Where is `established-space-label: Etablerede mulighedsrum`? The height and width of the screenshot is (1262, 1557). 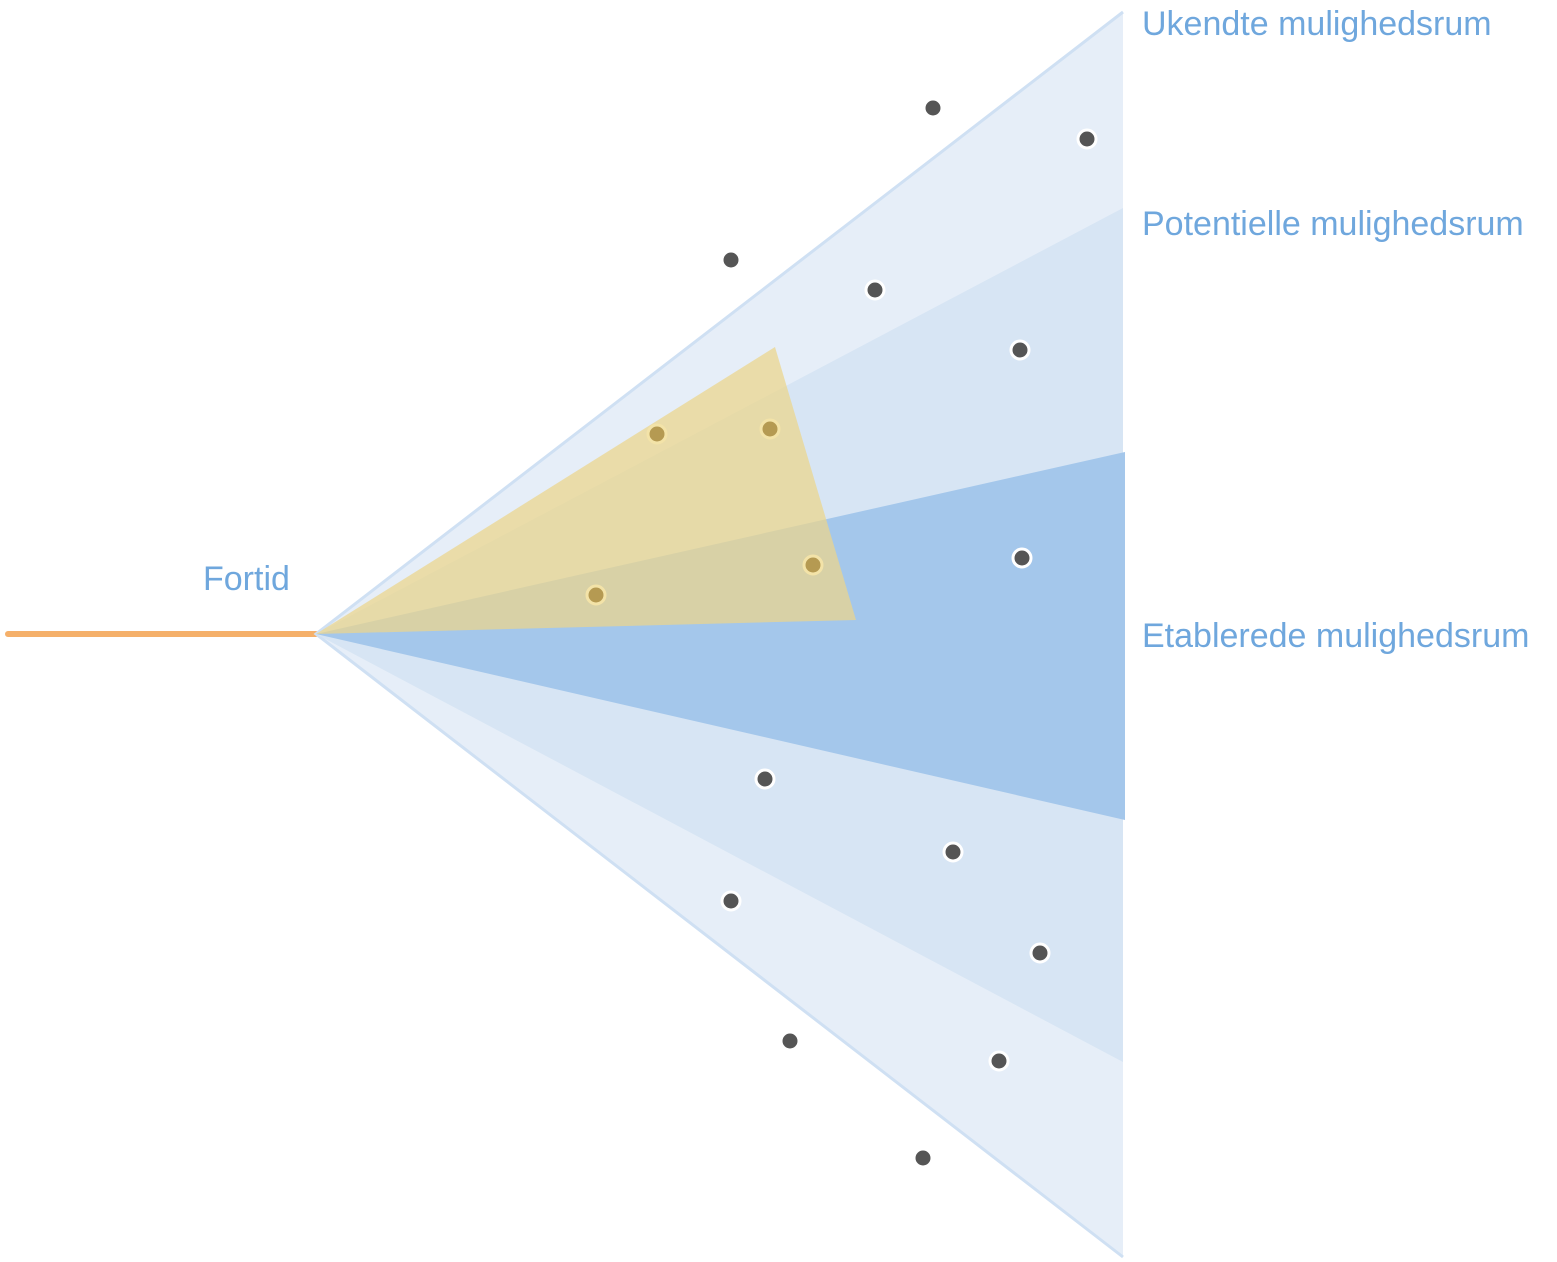 established-space-label: Etablerede mulighedsrum is located at coordinates (1335, 636).